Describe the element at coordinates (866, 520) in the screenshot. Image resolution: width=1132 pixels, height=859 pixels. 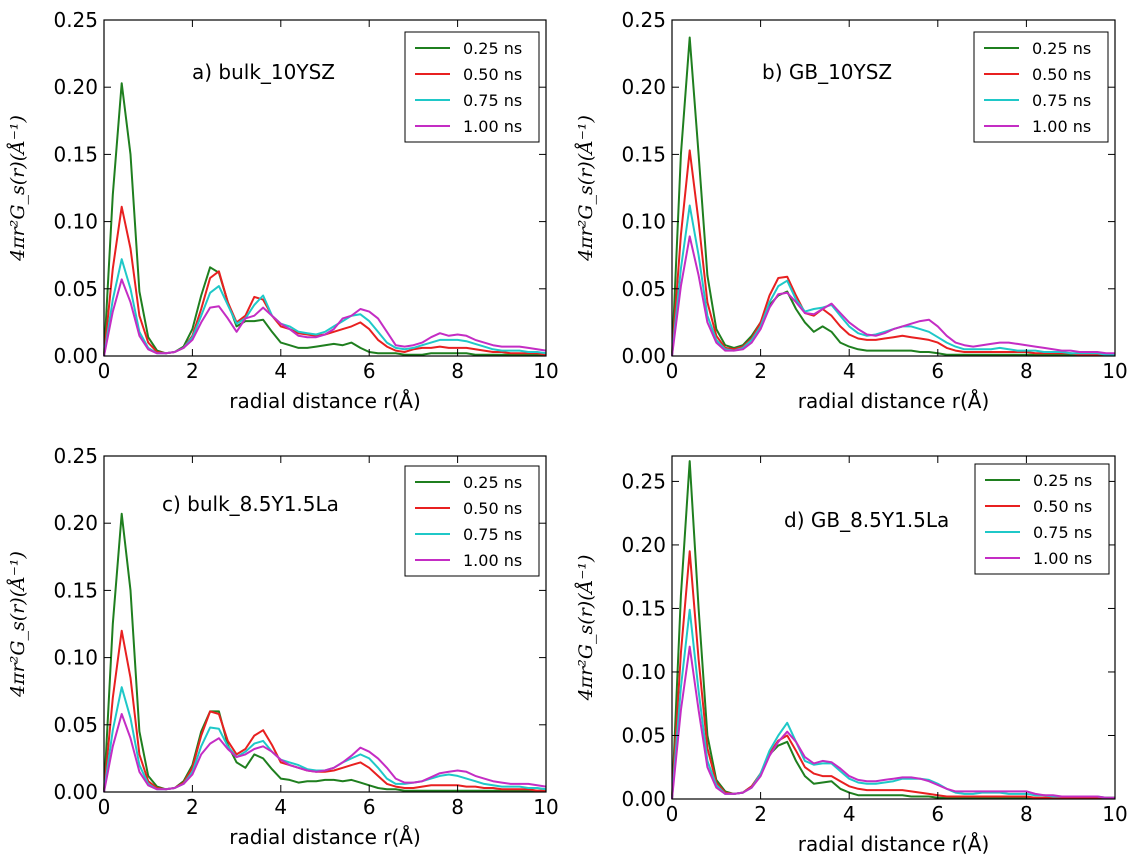
I see `panel-title: d) GB_8.5Y1.5La` at that location.